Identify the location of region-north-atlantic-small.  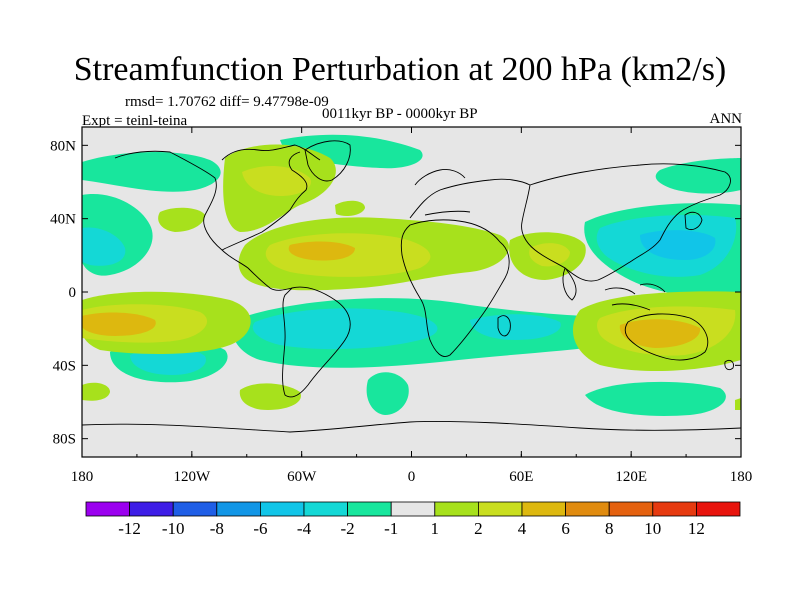
(261, 216).